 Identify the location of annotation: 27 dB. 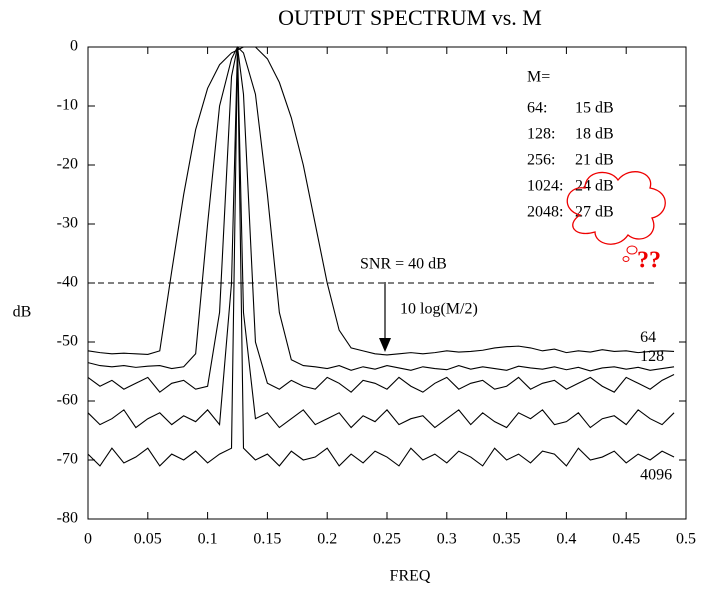
(594, 212).